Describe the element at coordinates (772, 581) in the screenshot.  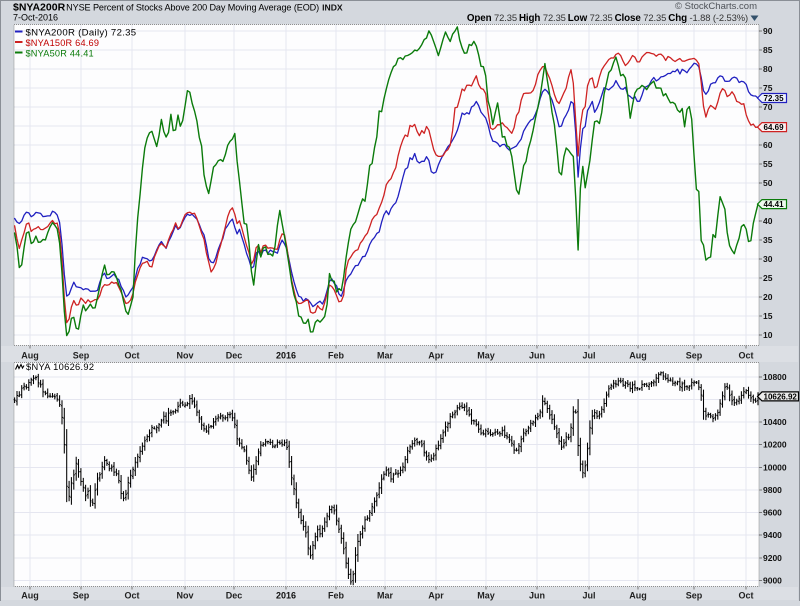
I see `svg-text: 9000` at that location.